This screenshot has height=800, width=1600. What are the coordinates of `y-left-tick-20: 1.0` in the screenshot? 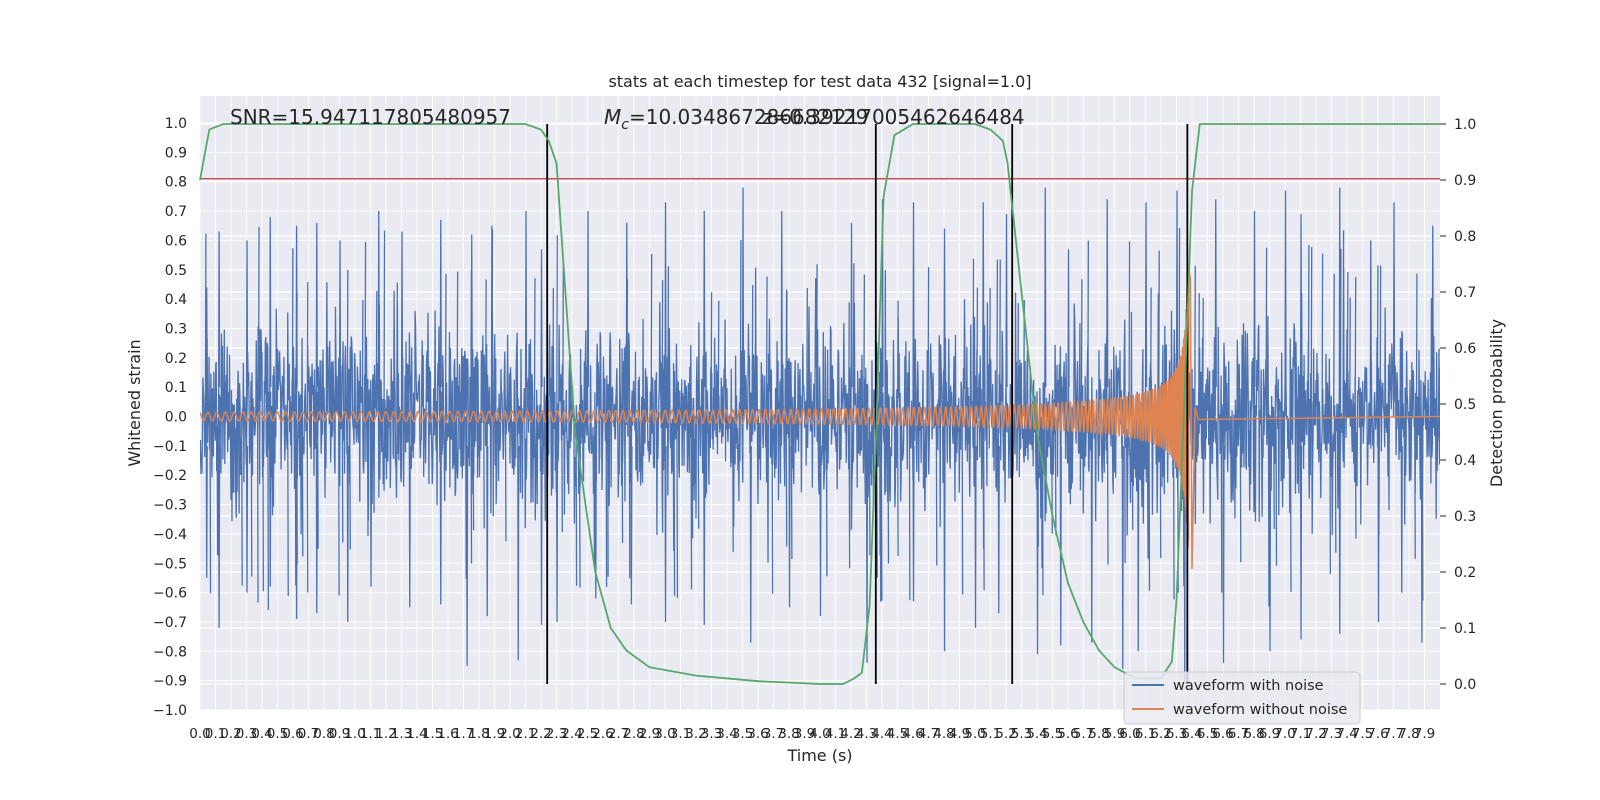 It's located at (176, 124).